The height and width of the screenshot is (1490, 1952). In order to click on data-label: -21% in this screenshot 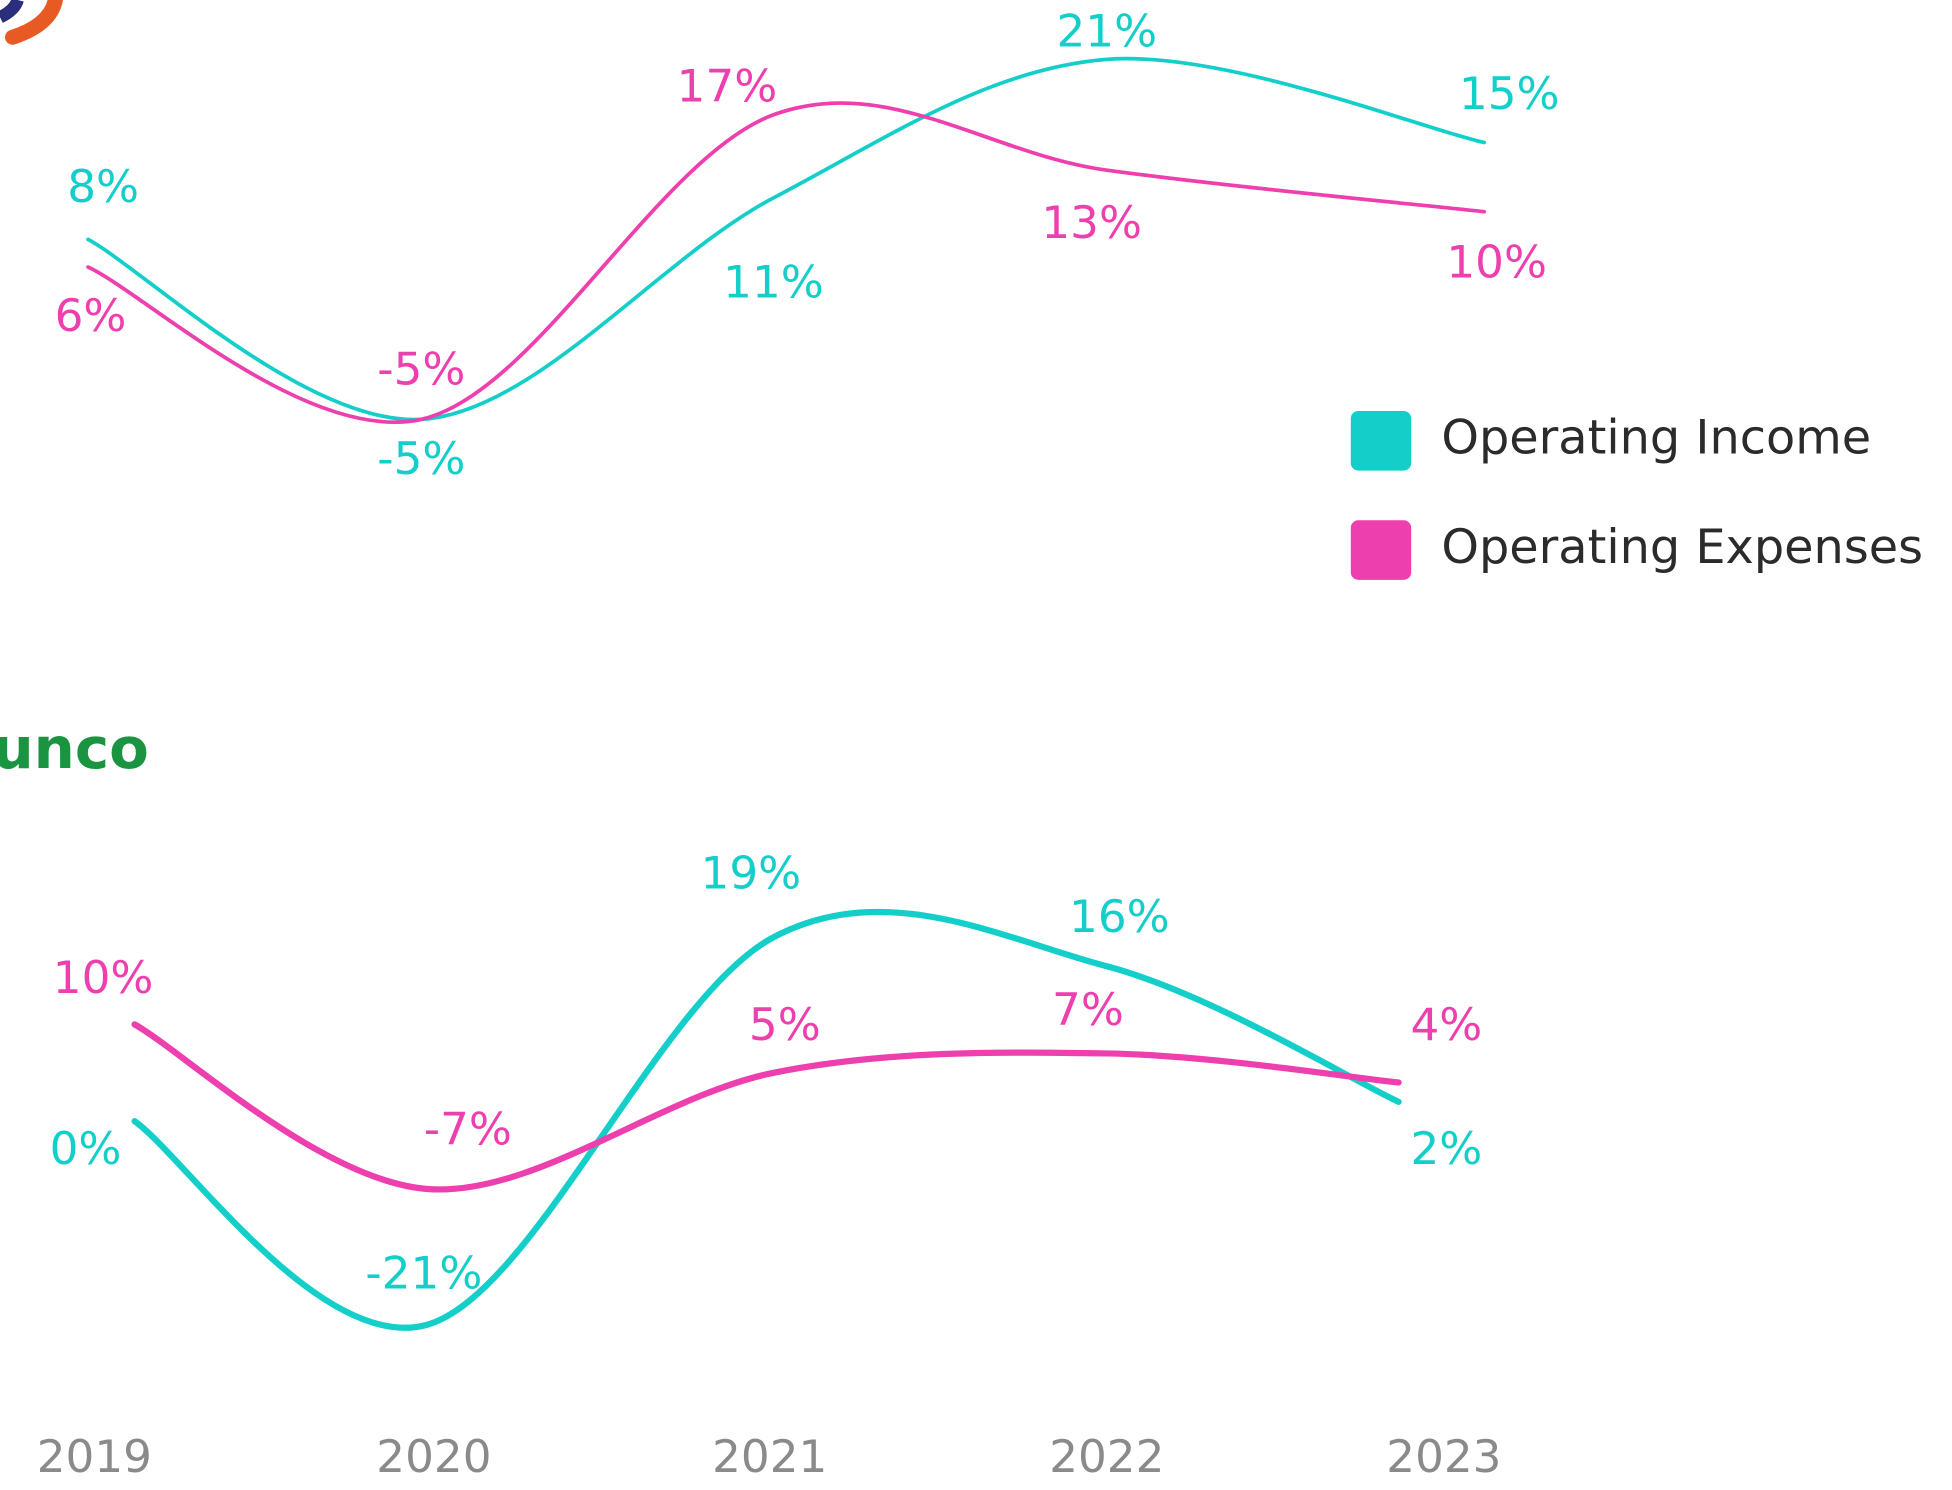, I will do `click(423, 1273)`.